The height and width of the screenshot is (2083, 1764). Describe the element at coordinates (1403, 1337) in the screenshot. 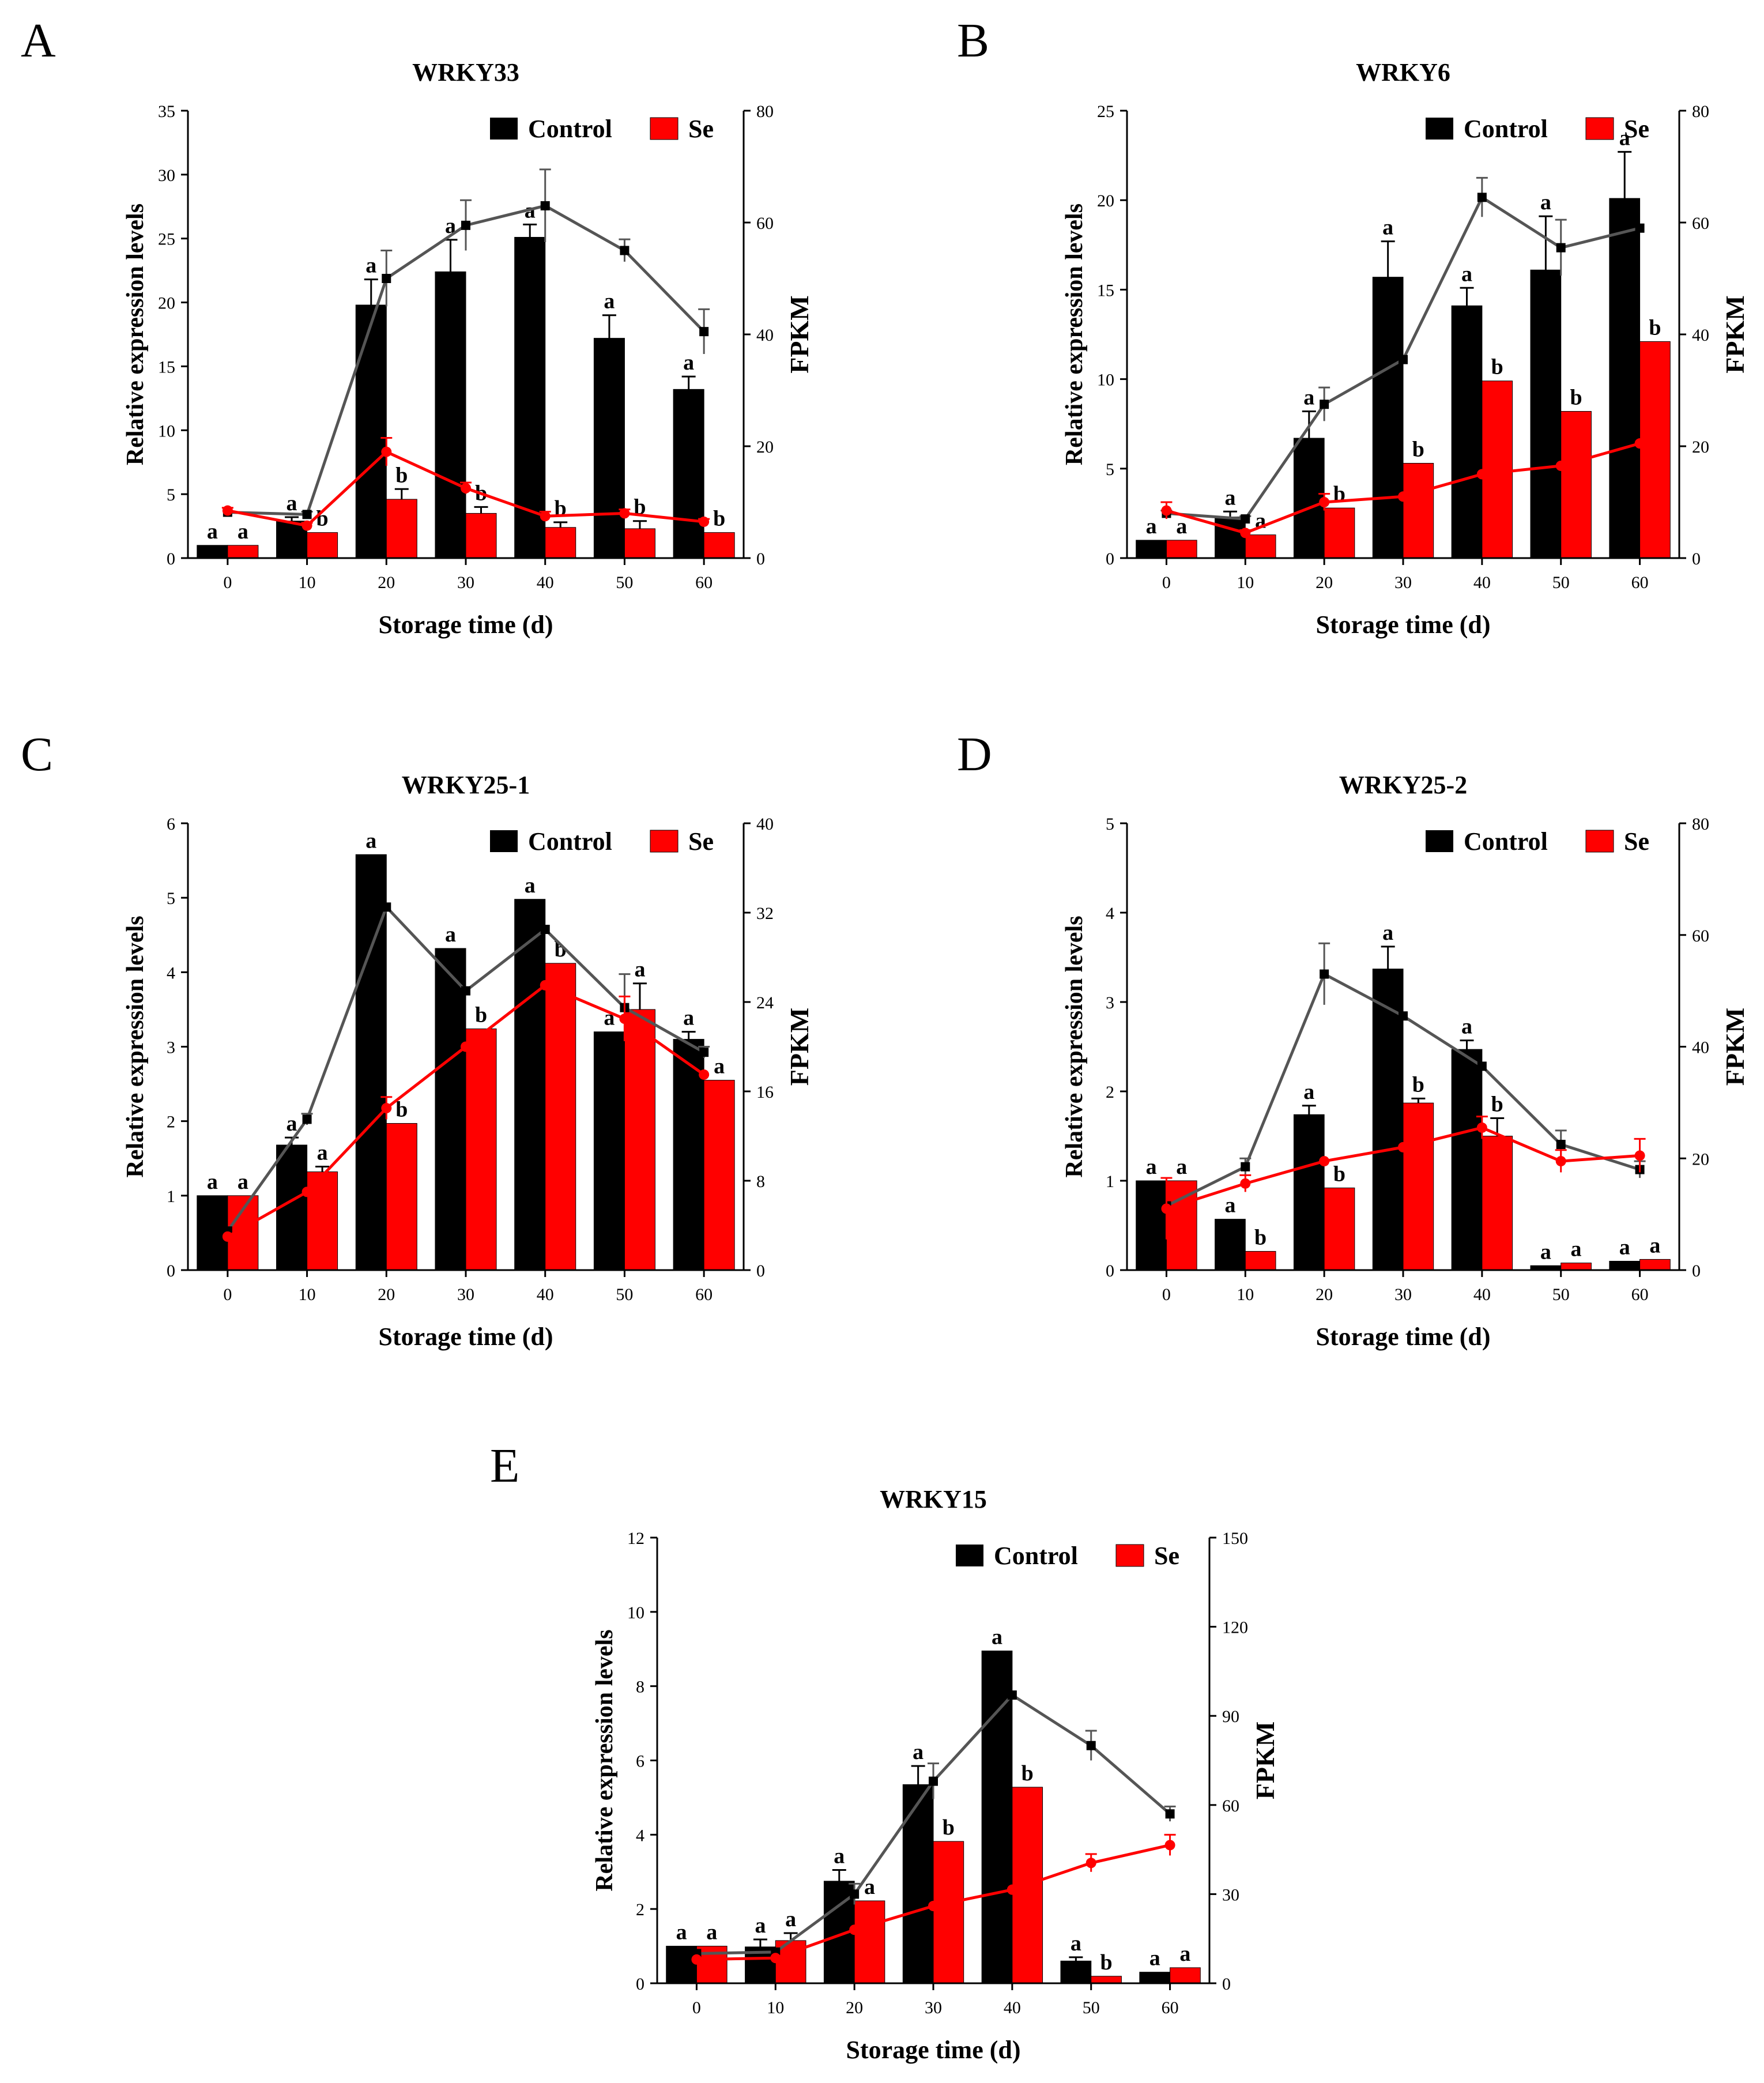

I see `x-axis-label: Storage time (d)` at that location.